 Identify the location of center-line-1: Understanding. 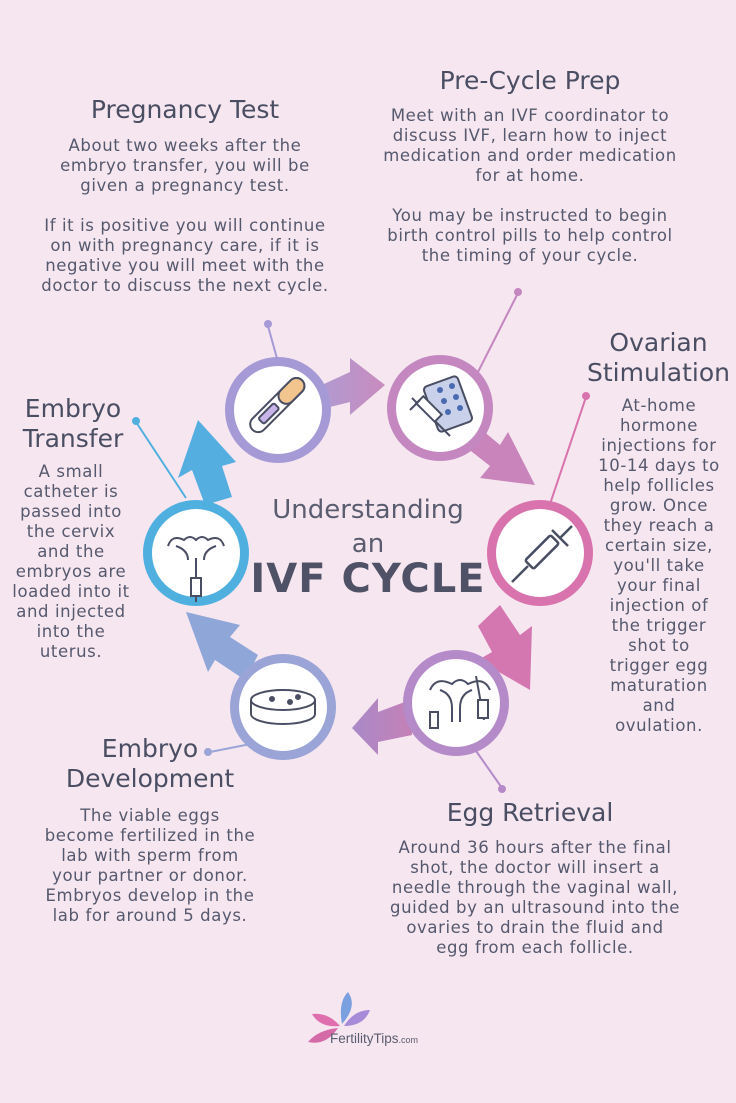
(368, 510).